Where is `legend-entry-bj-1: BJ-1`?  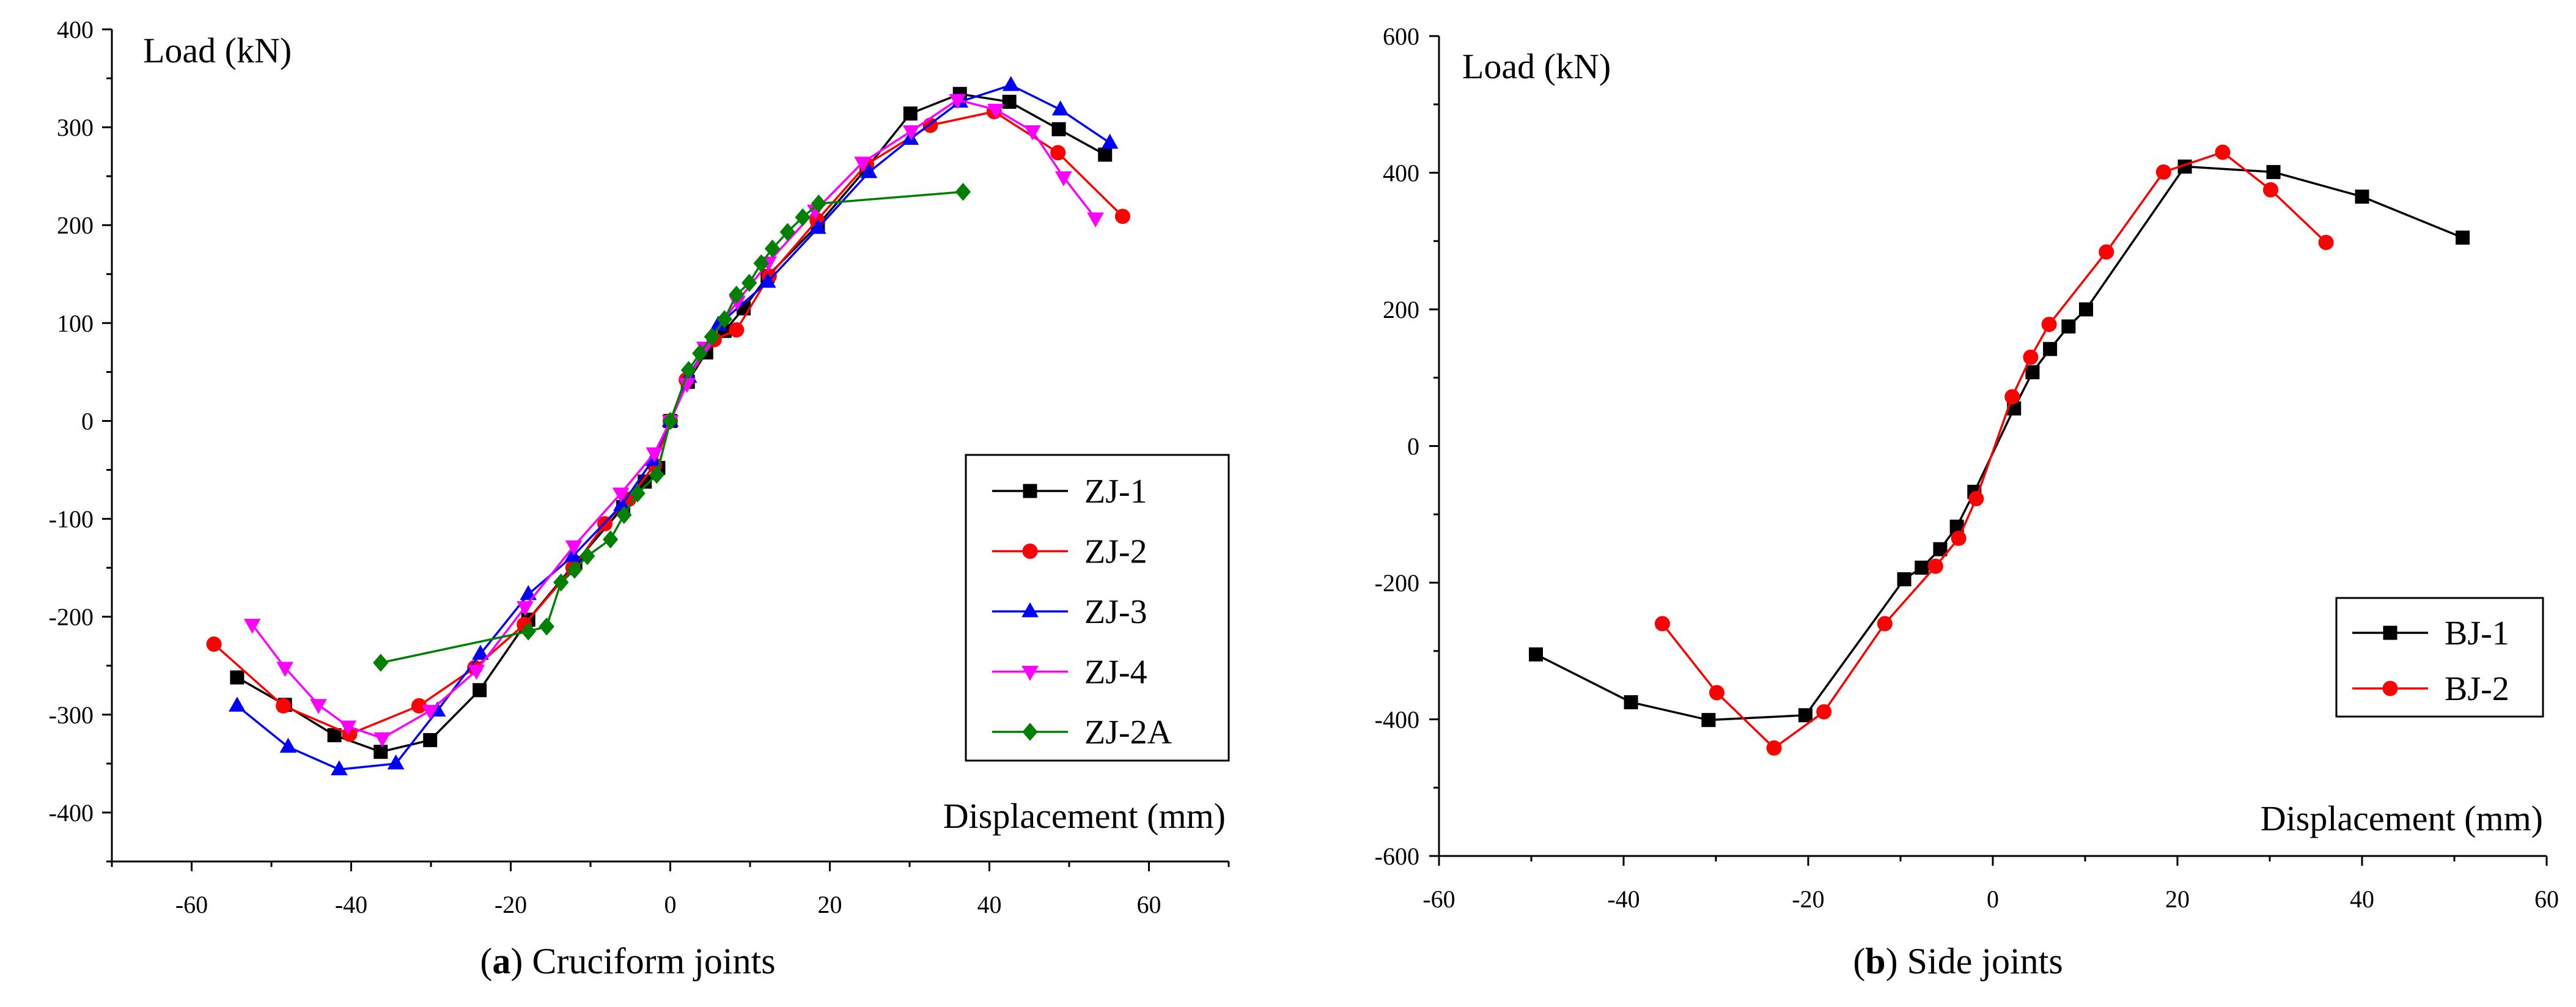
legend-entry-bj-1: BJ-1 is located at coordinates (2430, 633).